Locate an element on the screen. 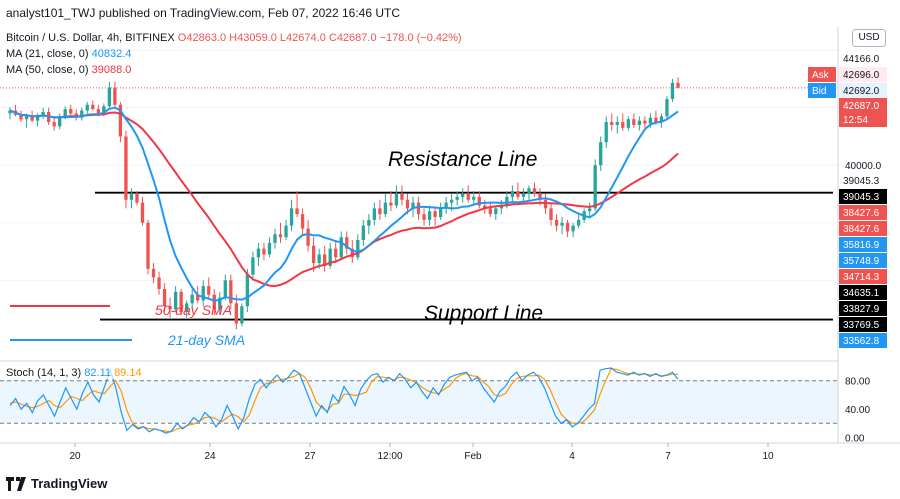 The width and height of the screenshot is (900, 499). ask-badge-bg is located at coordinates (863, 74).